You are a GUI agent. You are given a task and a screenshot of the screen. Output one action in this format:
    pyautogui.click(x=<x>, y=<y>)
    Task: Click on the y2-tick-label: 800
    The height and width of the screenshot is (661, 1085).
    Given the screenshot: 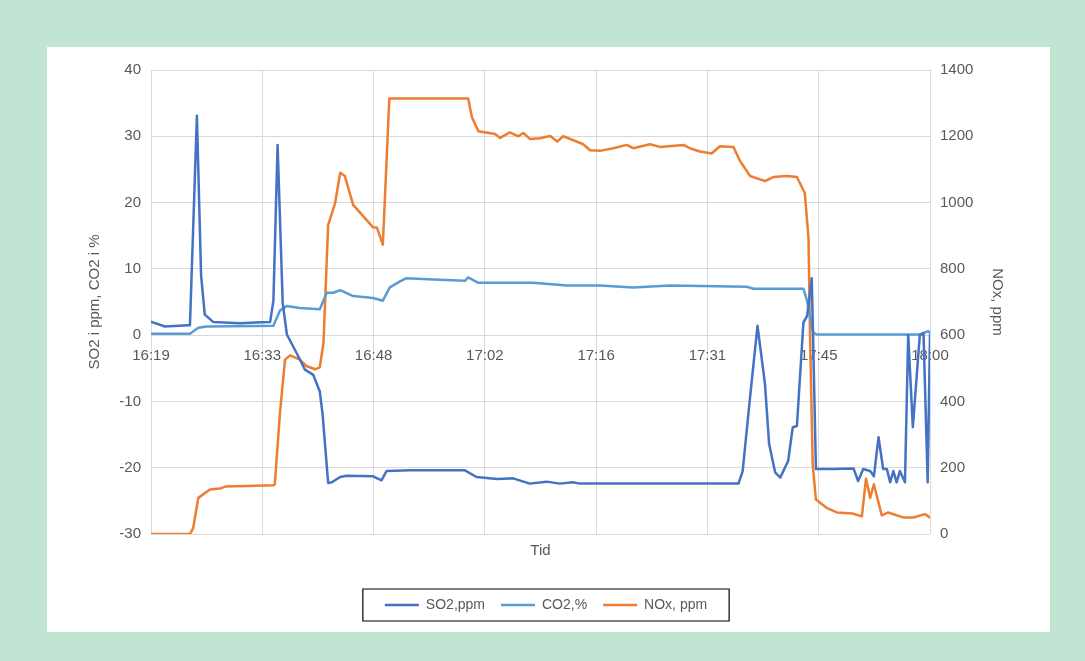 What is the action you would take?
    pyautogui.click(x=953, y=267)
    